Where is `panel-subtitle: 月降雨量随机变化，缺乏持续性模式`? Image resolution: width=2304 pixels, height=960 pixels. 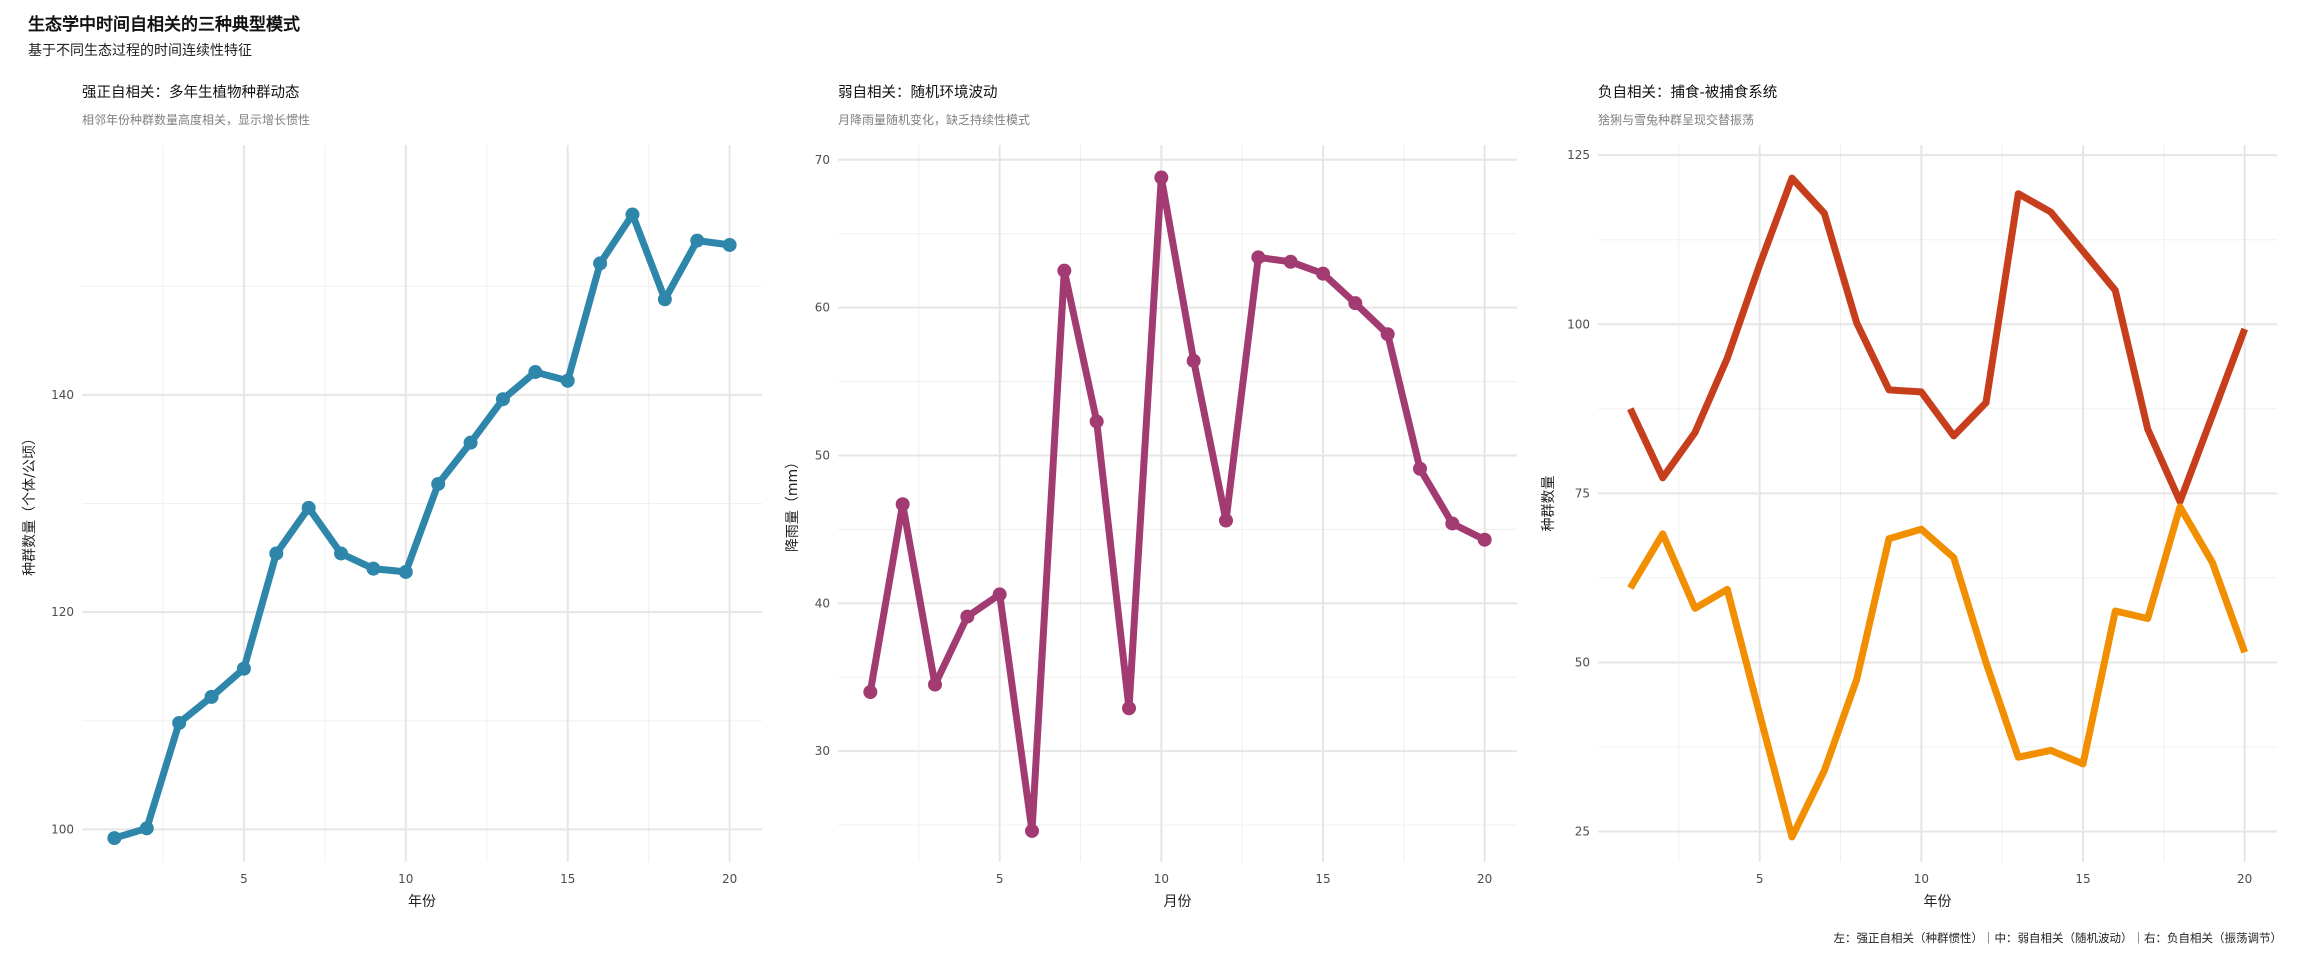 panel-subtitle: 月降雨量随机变化，缺乏持续性模式 is located at coordinates (934, 119).